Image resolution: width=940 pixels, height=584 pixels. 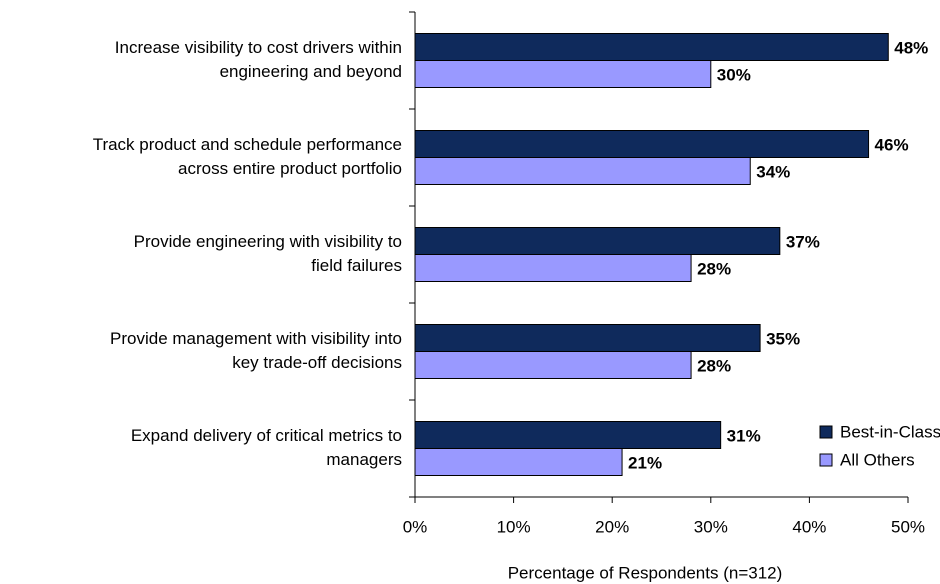 I want to click on value-label: 37%, so click(x=803, y=241).